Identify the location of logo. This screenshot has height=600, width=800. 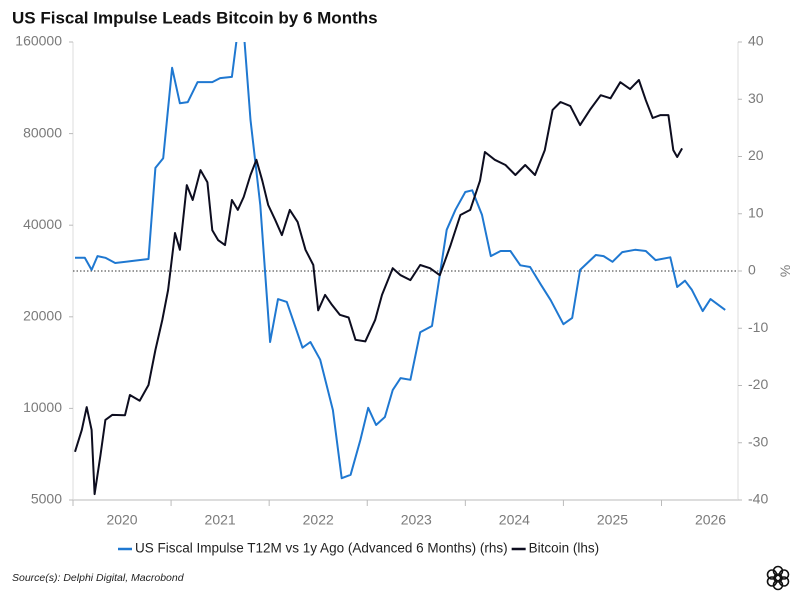
(778, 578).